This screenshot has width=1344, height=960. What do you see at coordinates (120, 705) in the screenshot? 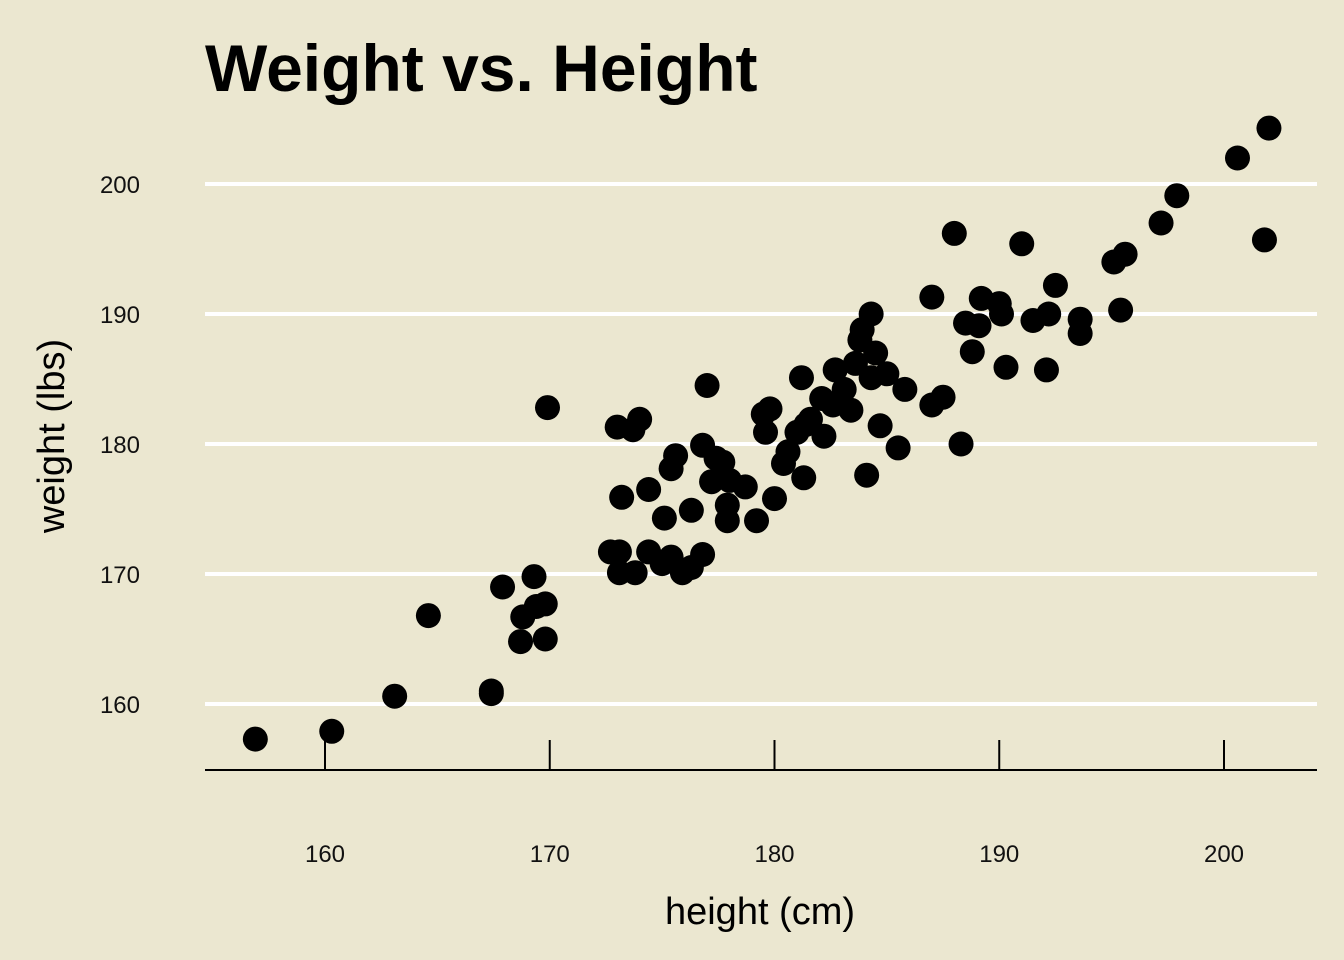
I see `y-tick-label: 160` at bounding box center [120, 705].